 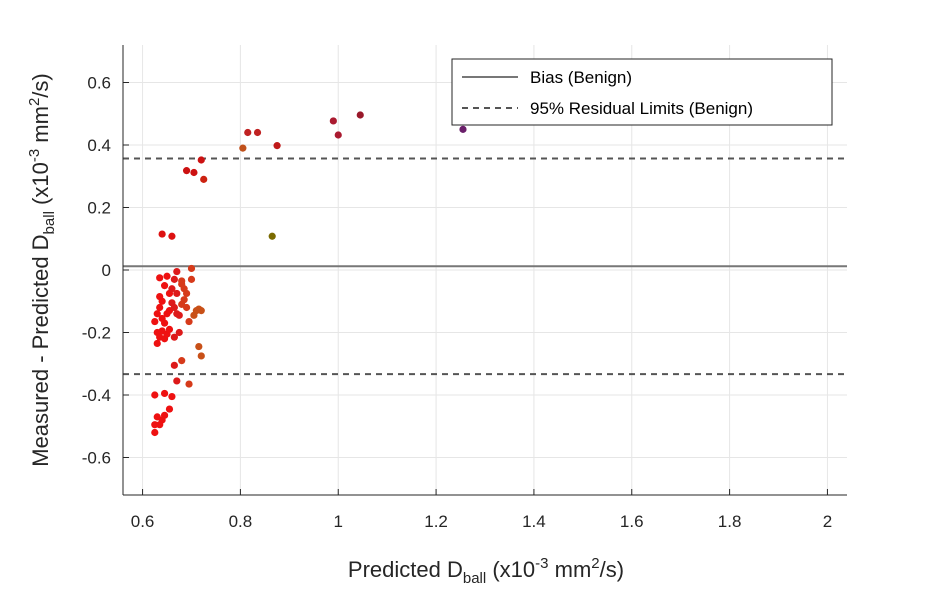 I want to click on x-axis-label-exp: -3, so click(x=541, y=563).